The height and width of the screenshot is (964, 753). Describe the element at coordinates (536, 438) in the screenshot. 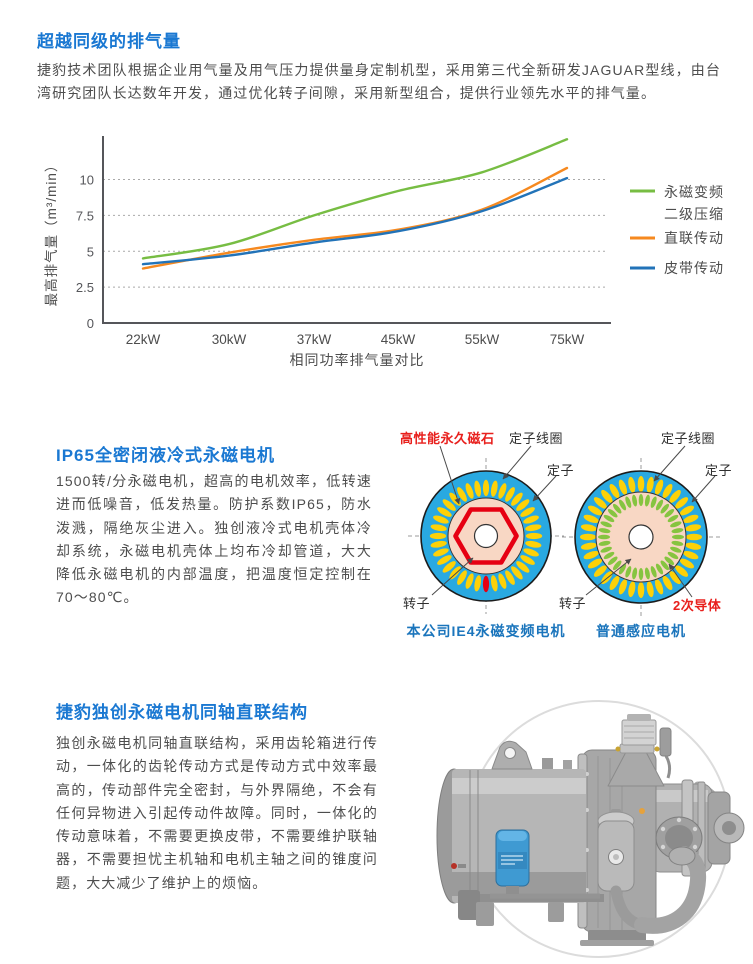

I see `label-stator-coil-left: 定子线圈` at that location.